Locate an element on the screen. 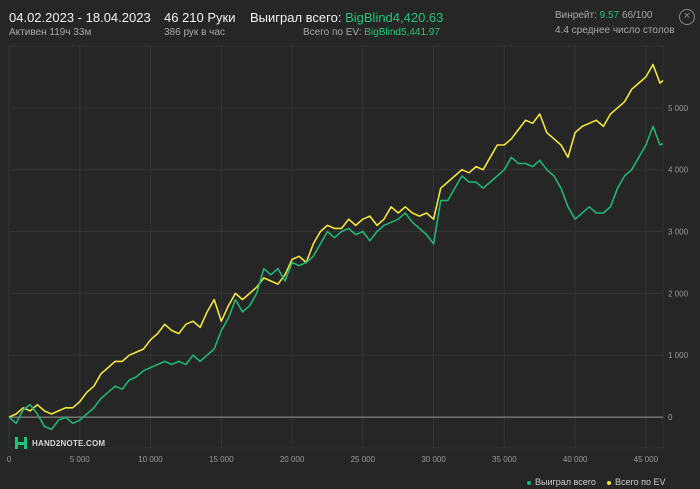 Image resolution: width=700 pixels, height=489 pixels. x-tick-label: 40 000 is located at coordinates (575, 459).